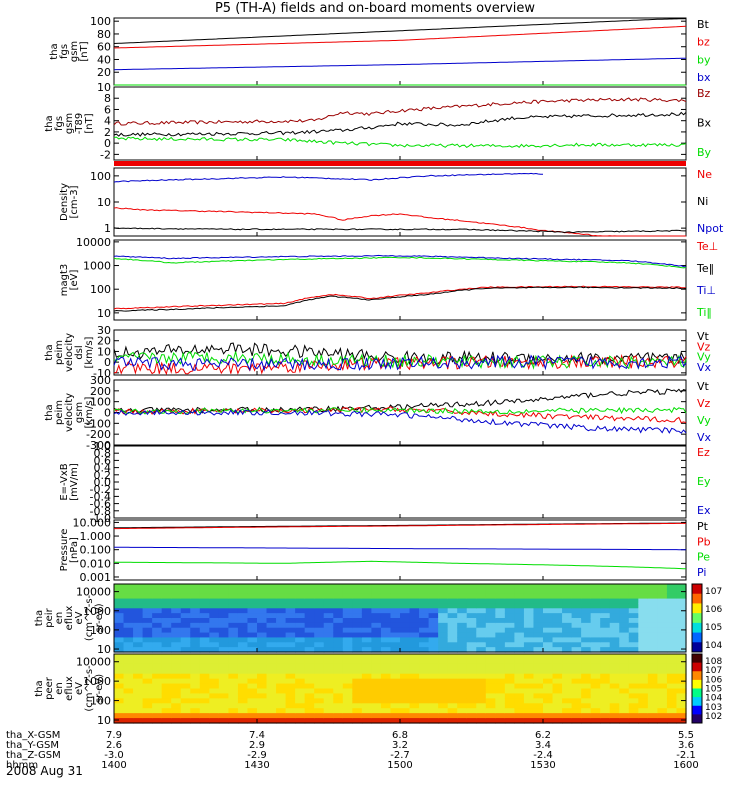 The image size is (750, 800). Describe the element at coordinates (104, 59) in the screenshot. I see `y-tick-label: 40` at that location.